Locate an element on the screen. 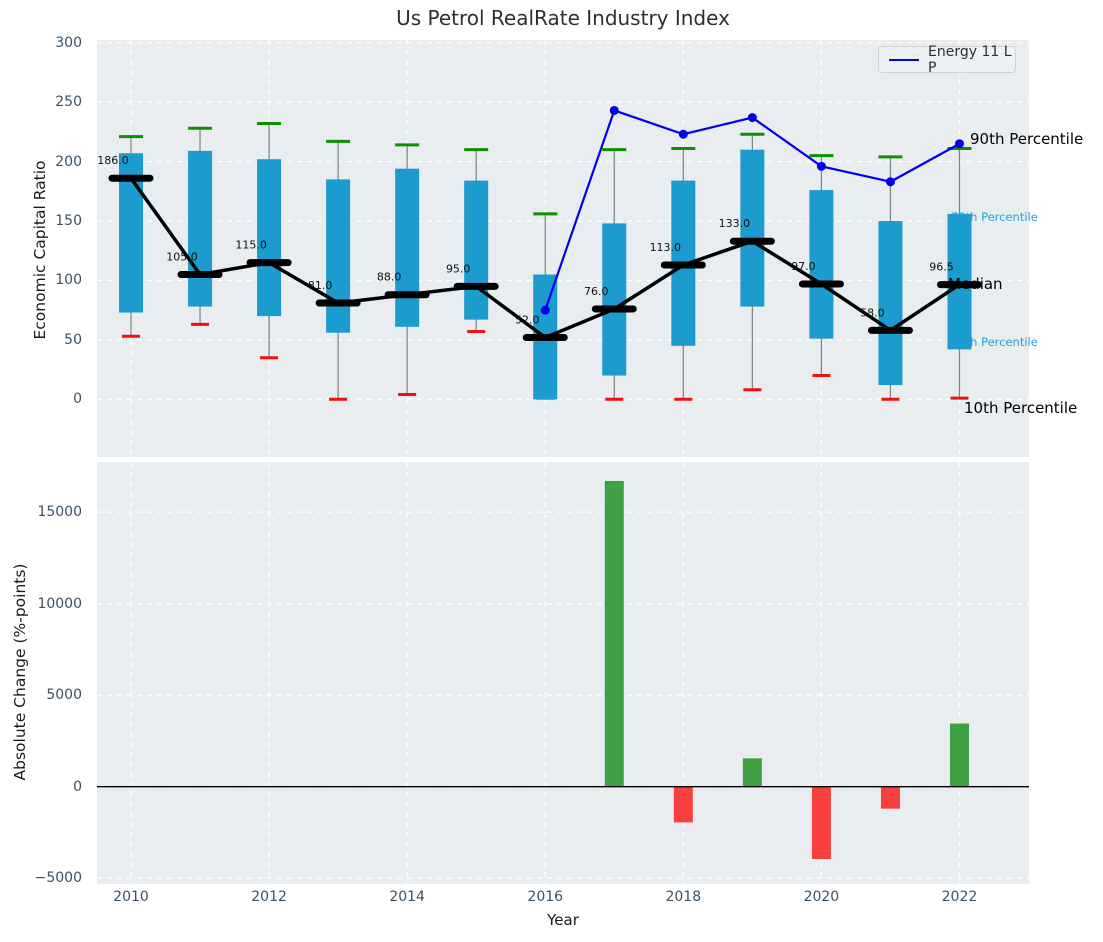 This screenshot has width=1103, height=942. x-axis-label: Year is located at coordinates (563, 920).